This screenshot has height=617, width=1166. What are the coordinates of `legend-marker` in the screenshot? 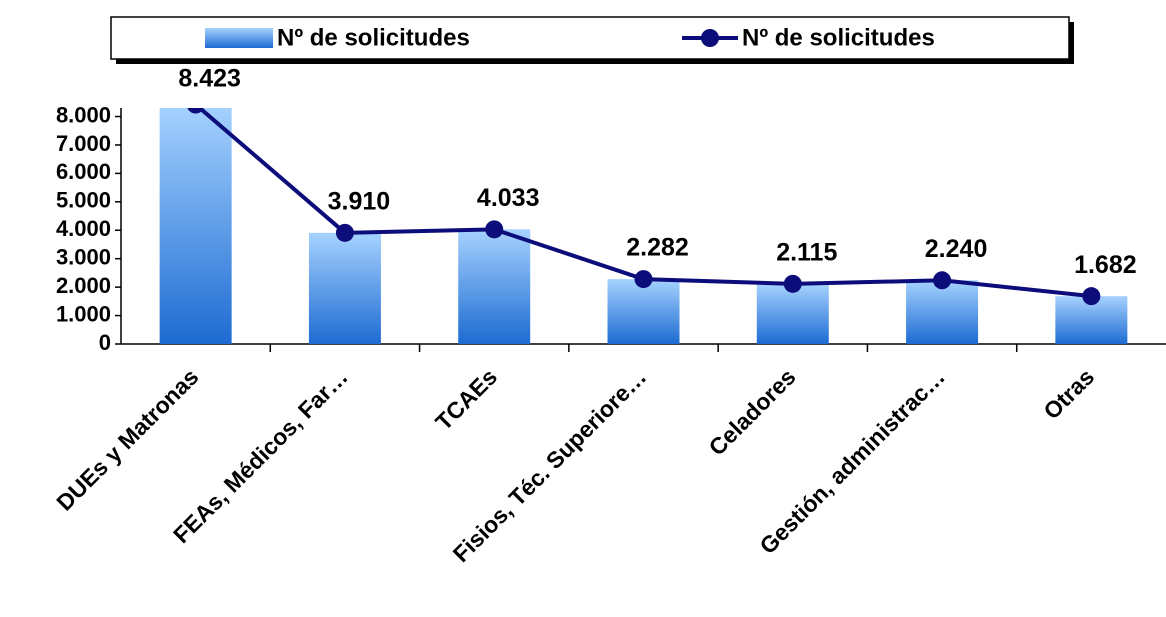 It's located at (710, 38).